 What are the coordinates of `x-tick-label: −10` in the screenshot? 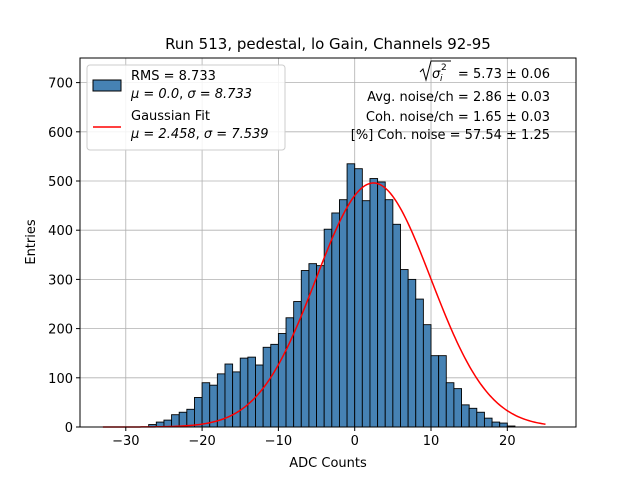 It's located at (278, 441).